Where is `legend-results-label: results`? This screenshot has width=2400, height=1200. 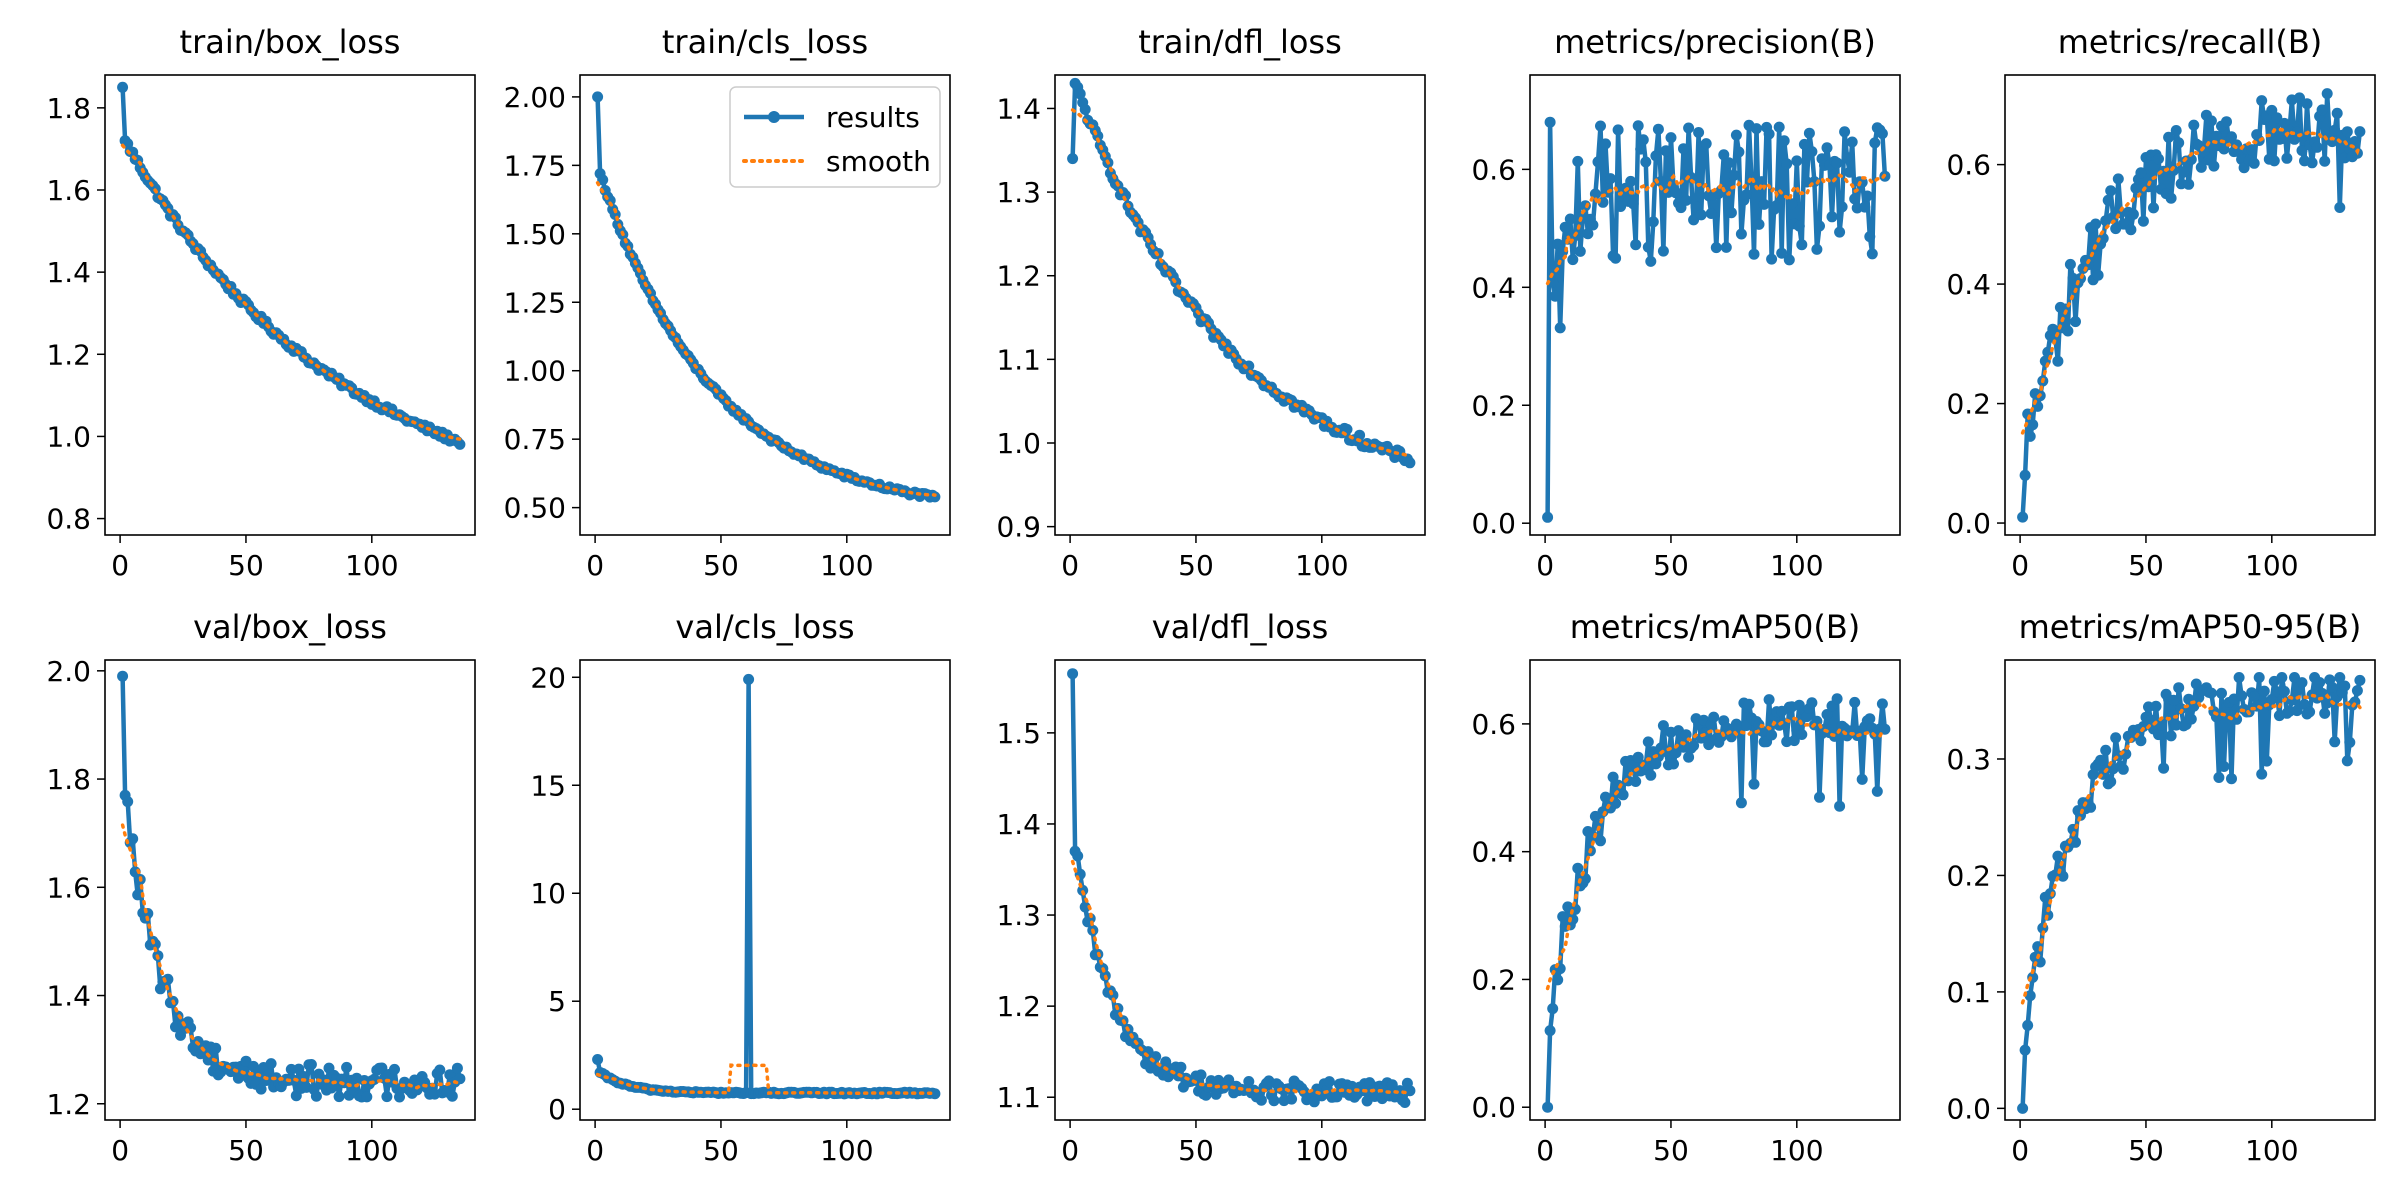
legend-results-label: results is located at coordinates (873, 117).